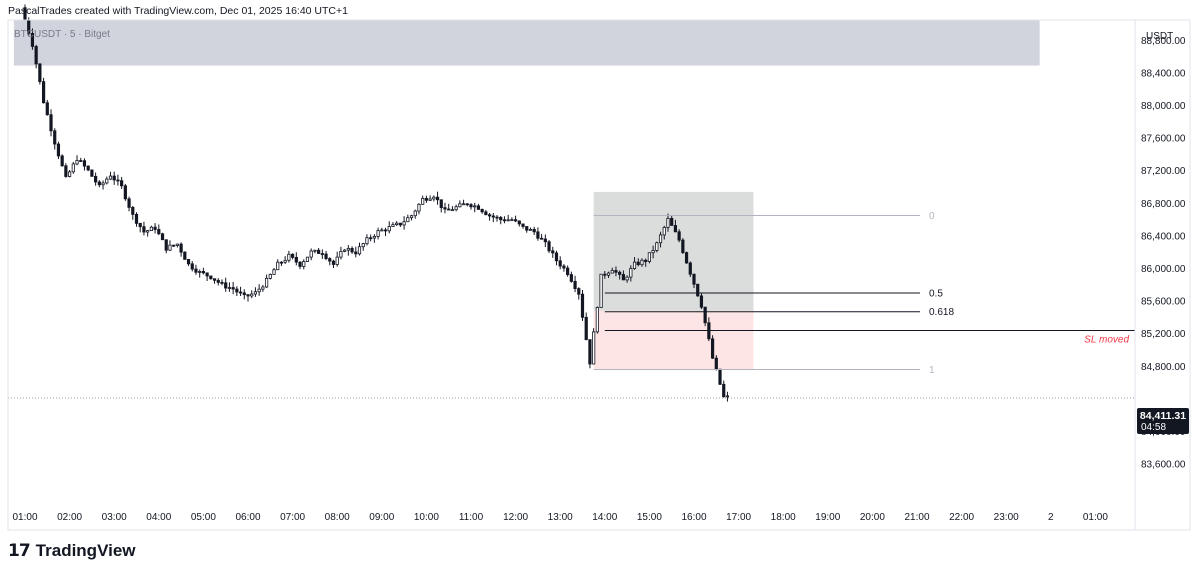  What do you see at coordinates (19, 551) in the screenshot?
I see `tradingview-mark-icon: 17` at bounding box center [19, 551].